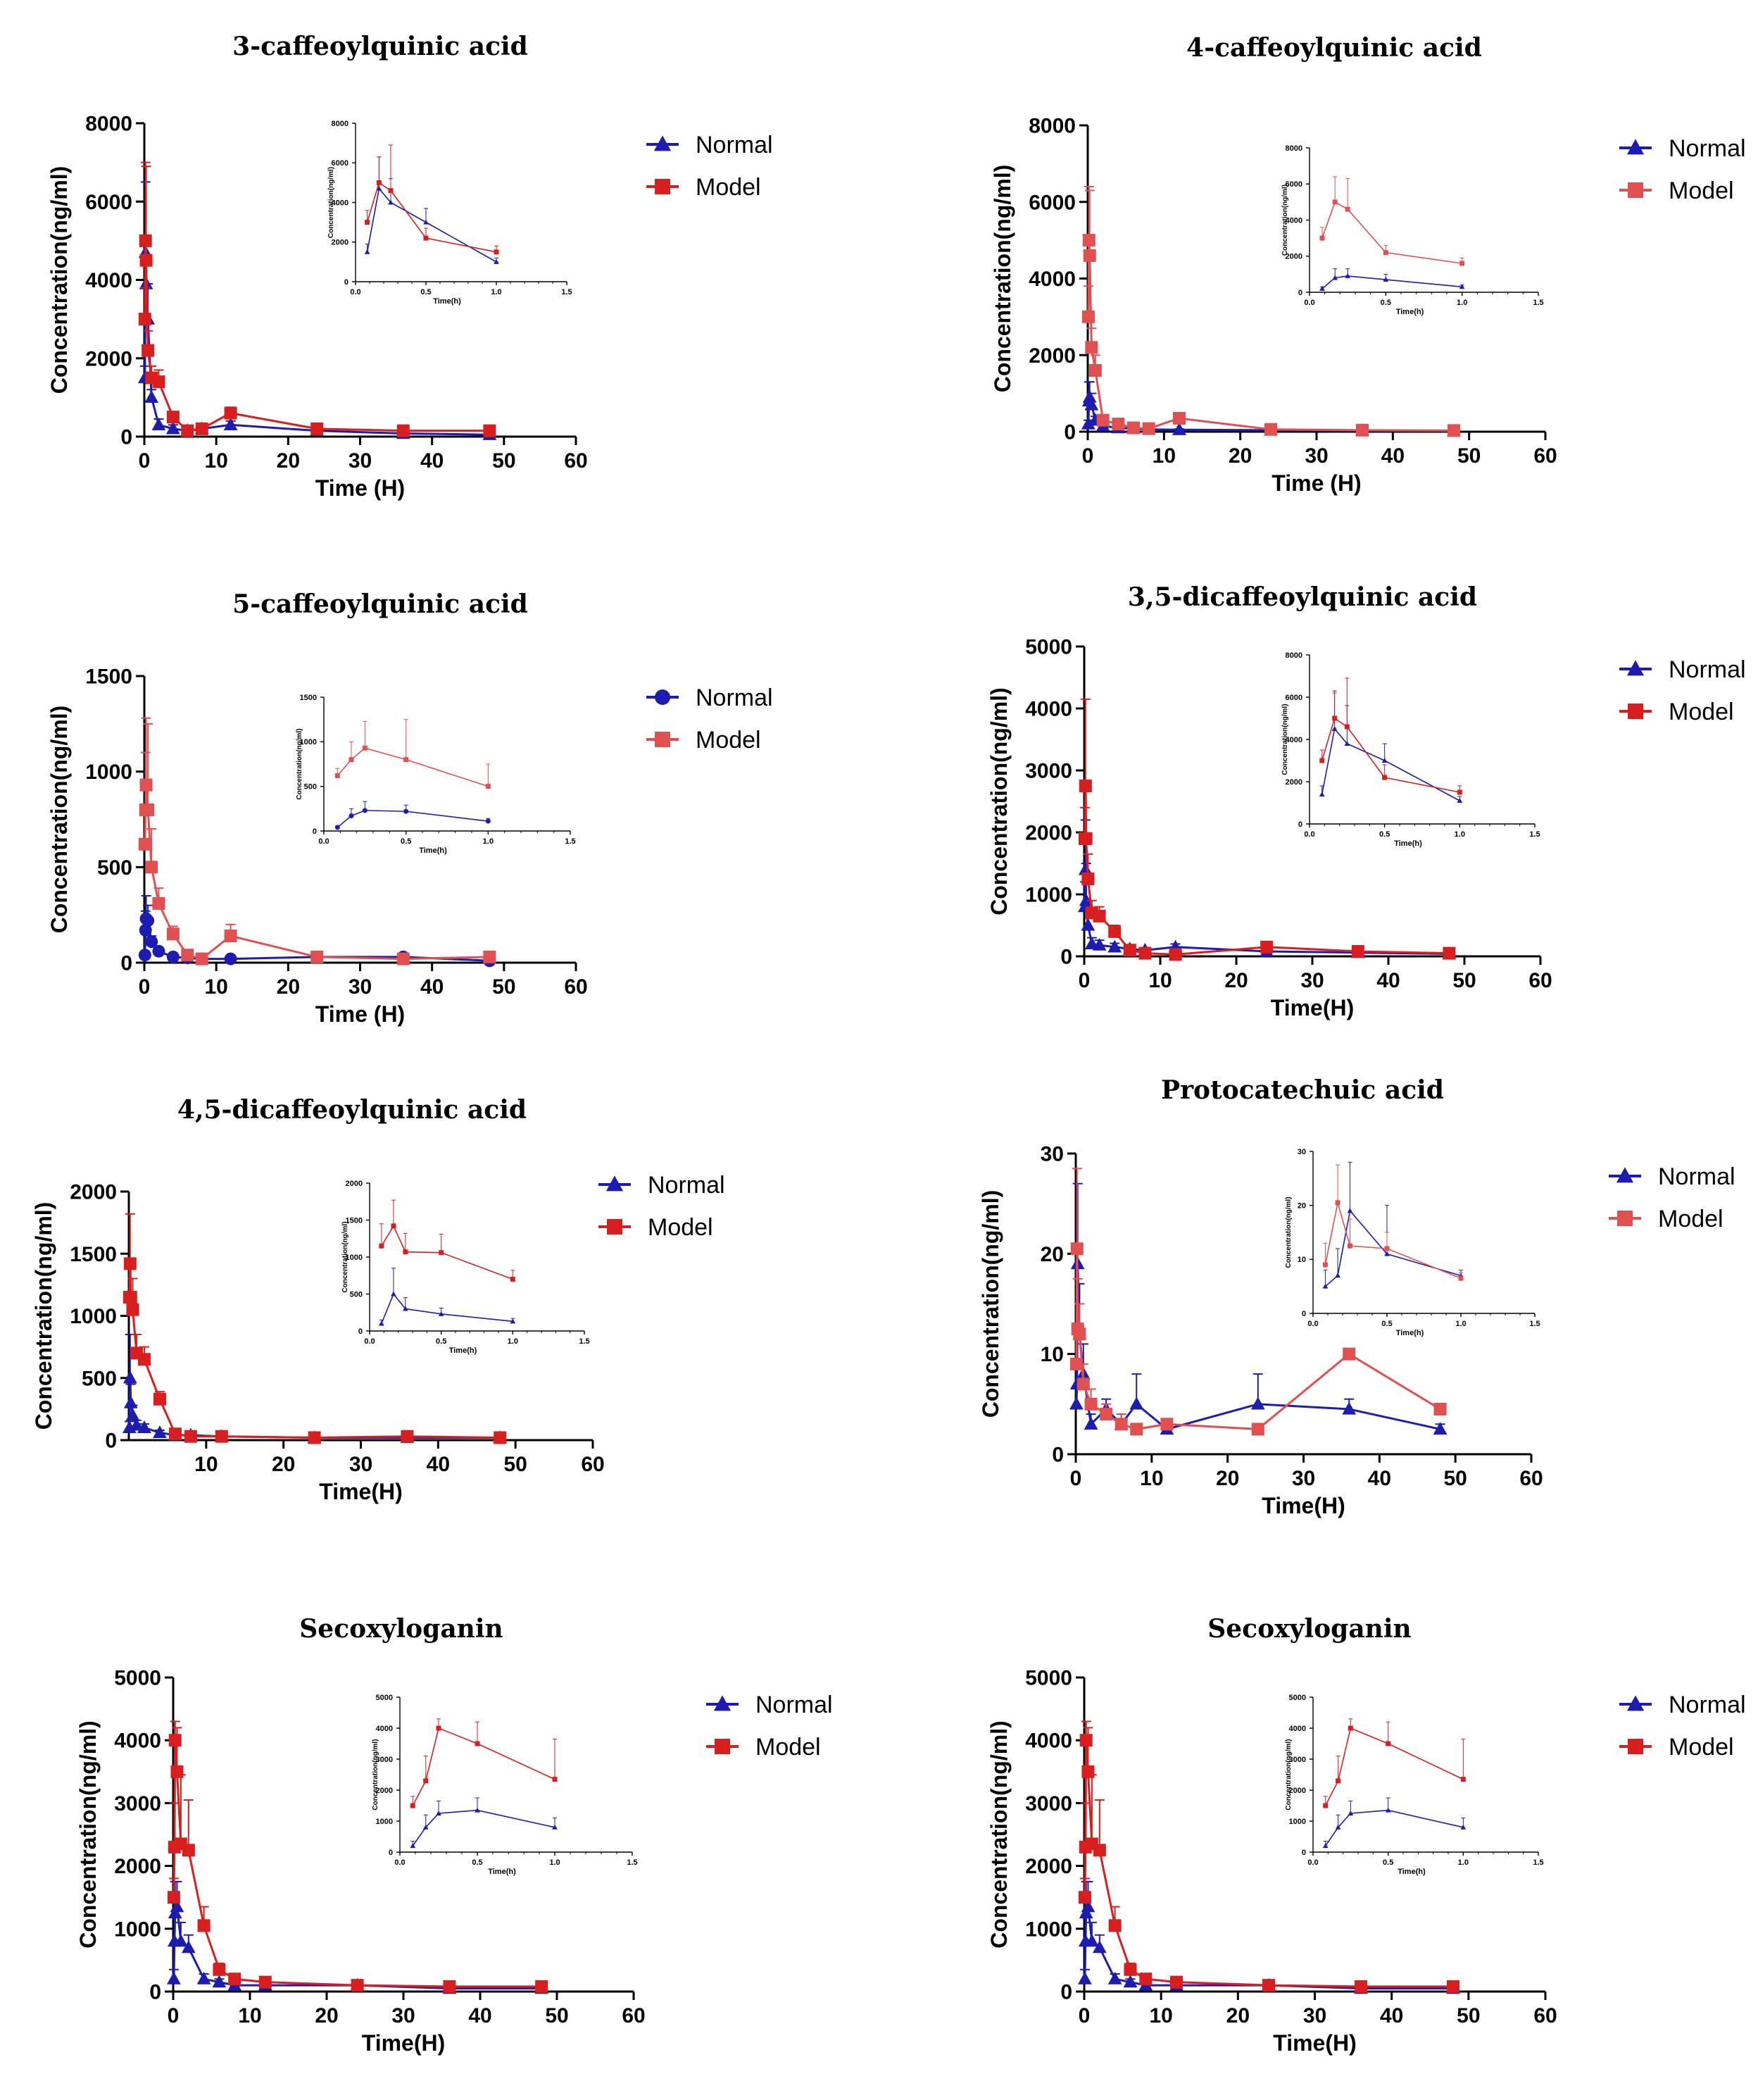 The height and width of the screenshot is (2100, 1758). Describe the element at coordinates (99, 1378) in the screenshot. I see `y-tick-label: 500` at that location.